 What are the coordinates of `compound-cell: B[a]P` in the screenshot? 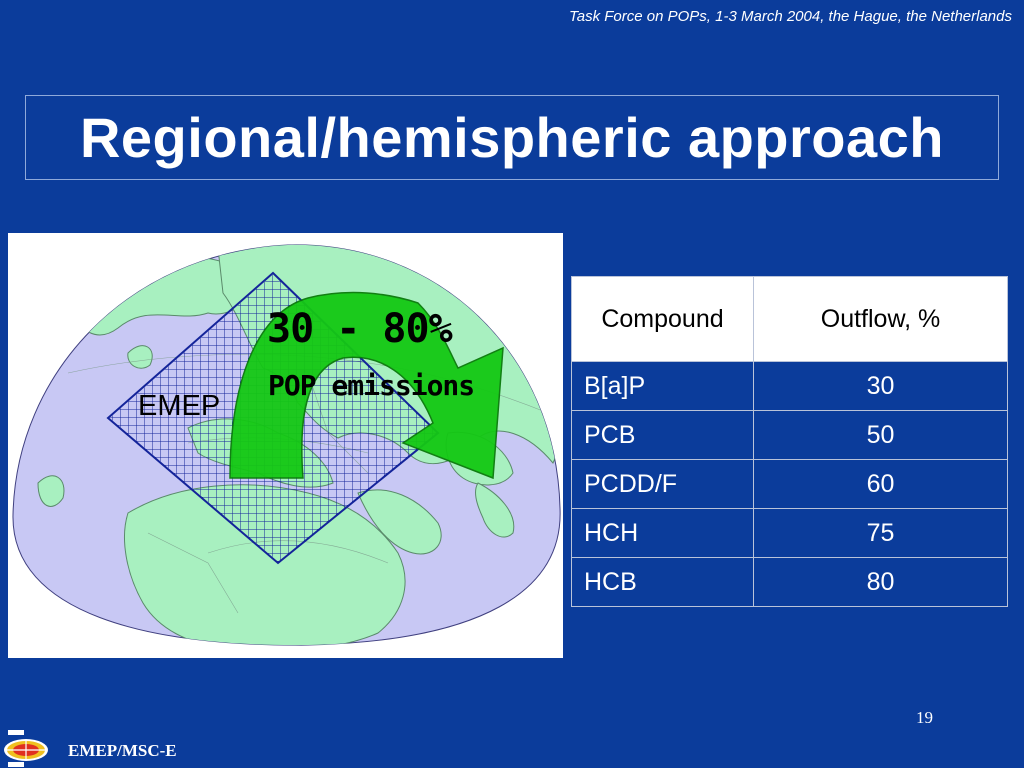 It's located at (662, 386).